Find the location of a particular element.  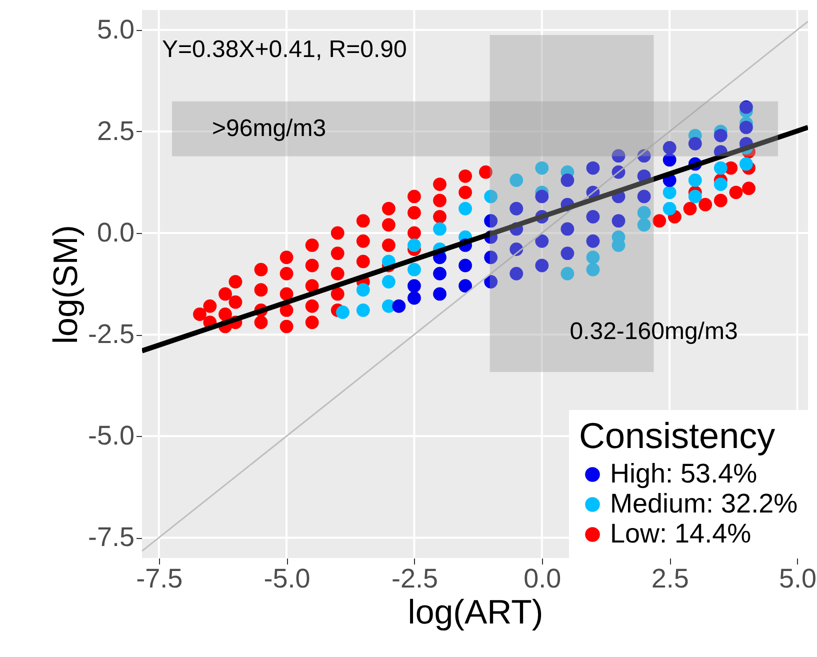

y-tick-label: 5.0 is located at coordinates (115, 29).